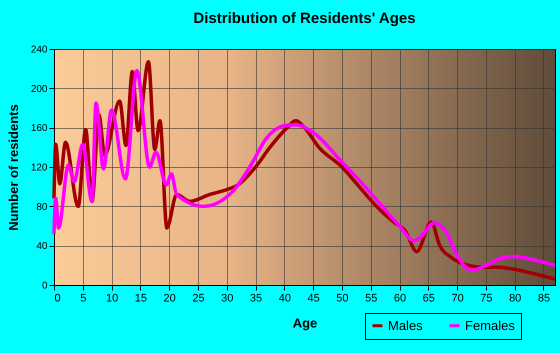  I want to click on x-tick-label: 5, so click(83, 298).